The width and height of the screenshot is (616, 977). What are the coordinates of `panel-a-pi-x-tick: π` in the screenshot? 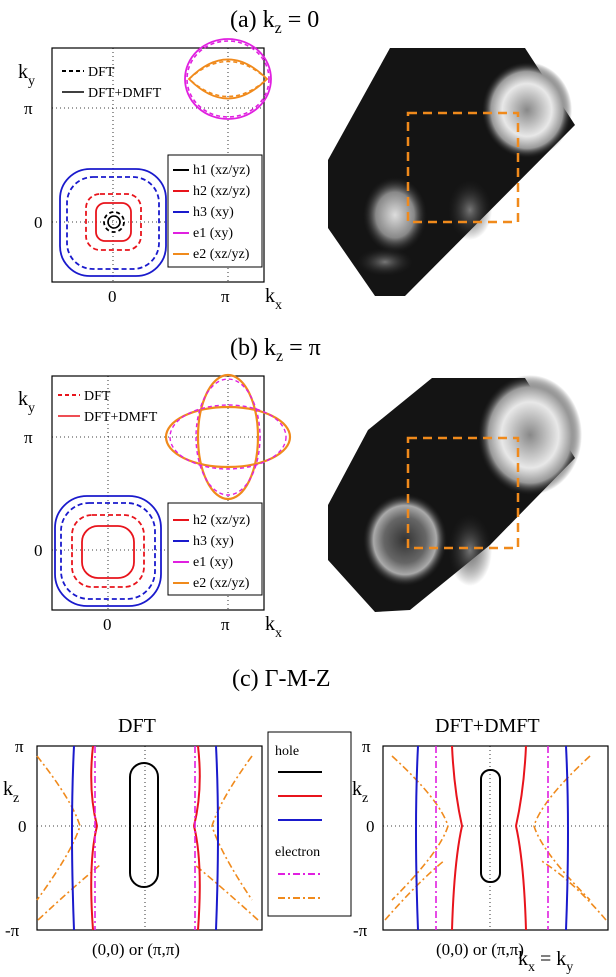 It's located at (225, 296).